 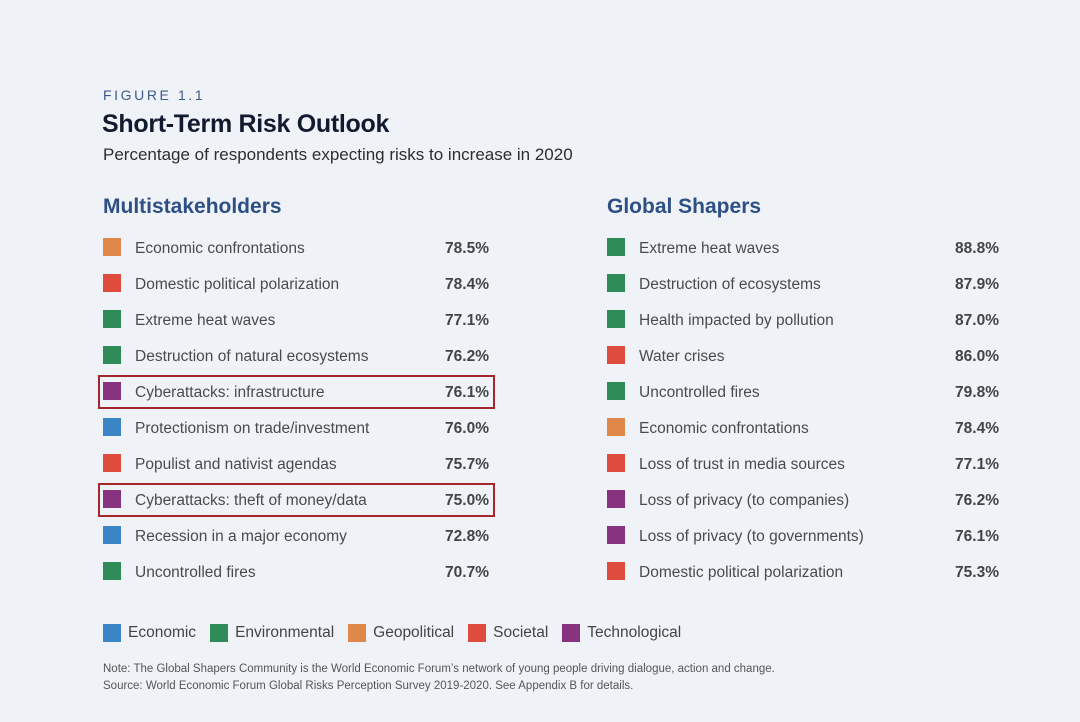 I want to click on risk-row: Populist and nativist agendas 75.7%, so click(x=299, y=464).